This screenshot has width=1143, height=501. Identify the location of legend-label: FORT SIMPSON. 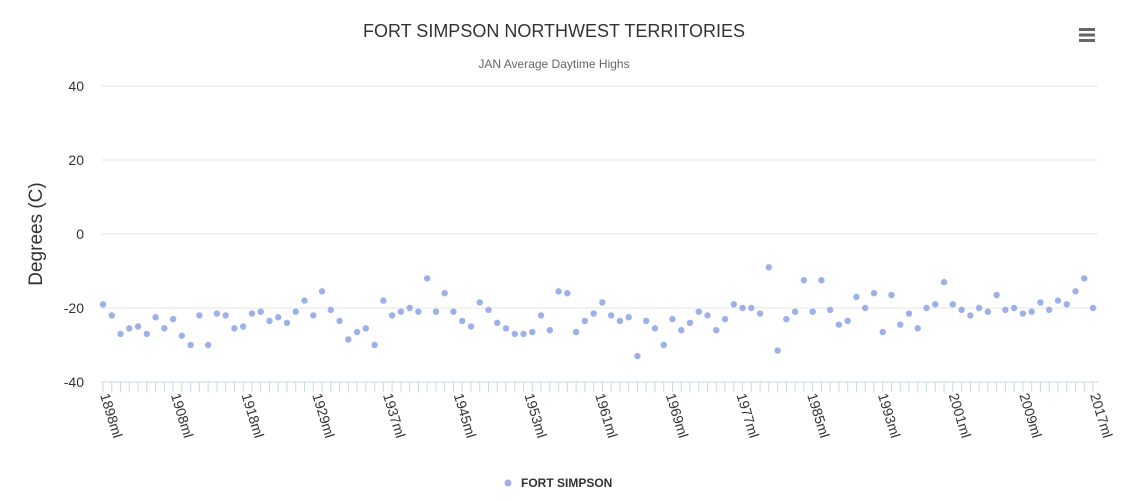
(566, 483).